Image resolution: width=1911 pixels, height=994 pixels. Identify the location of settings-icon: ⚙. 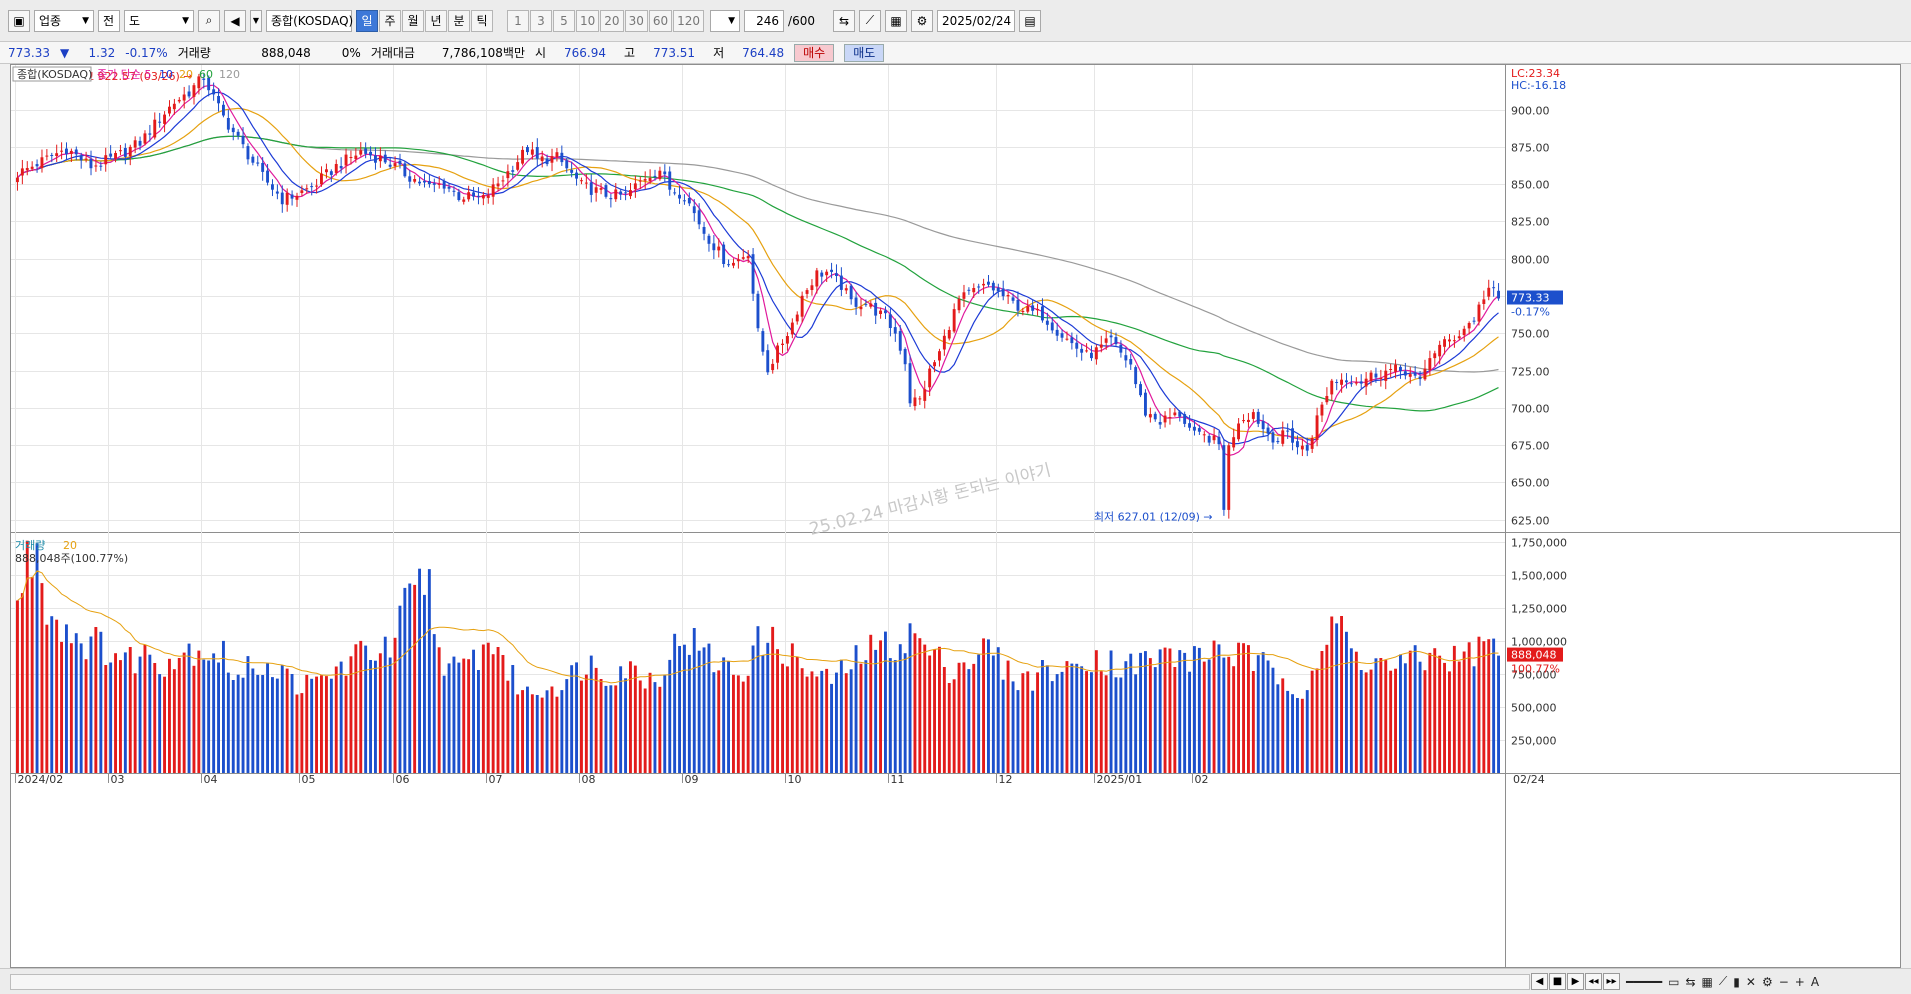
(1767, 981).